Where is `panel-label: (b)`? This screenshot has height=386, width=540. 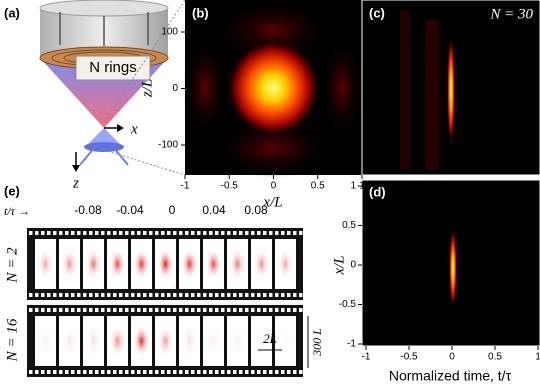 panel-label: (b) is located at coordinates (200, 12).